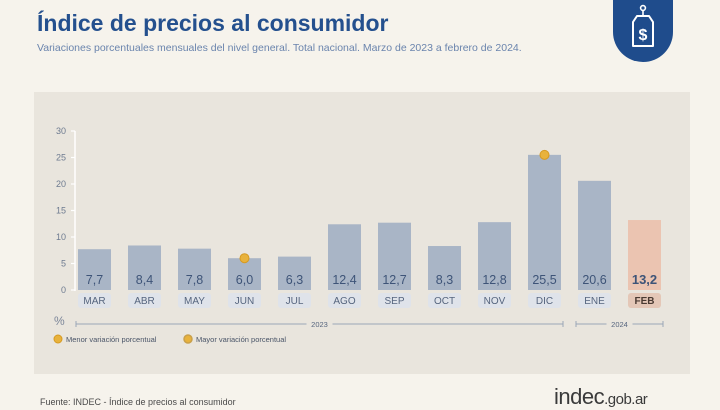  I want to click on bar-value-label: 6,0, so click(244, 280).